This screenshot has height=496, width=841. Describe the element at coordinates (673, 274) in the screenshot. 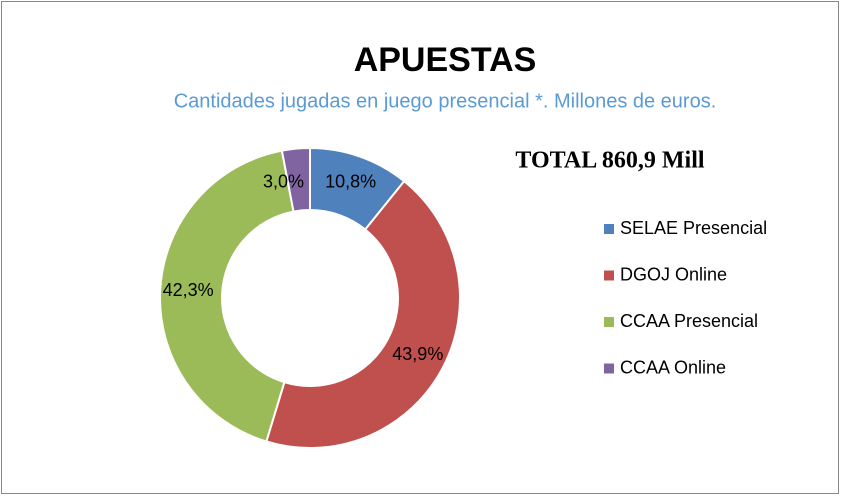

I see `legend-label: DGOJ Online` at that location.